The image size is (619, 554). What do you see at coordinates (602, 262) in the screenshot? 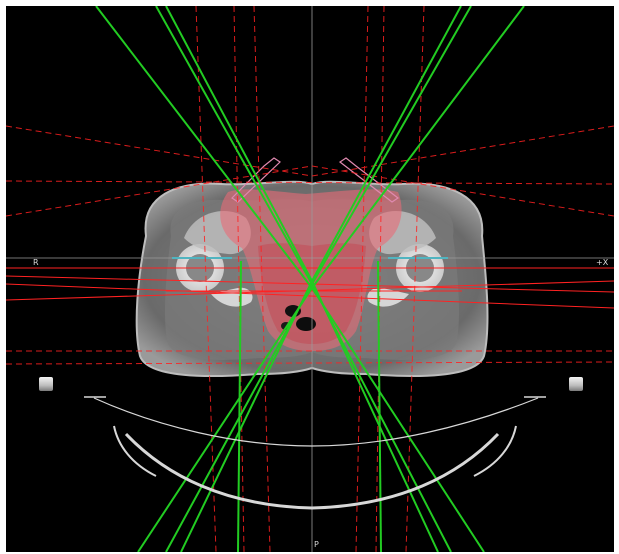
I see `orientation-label-x: +X` at bounding box center [602, 262].